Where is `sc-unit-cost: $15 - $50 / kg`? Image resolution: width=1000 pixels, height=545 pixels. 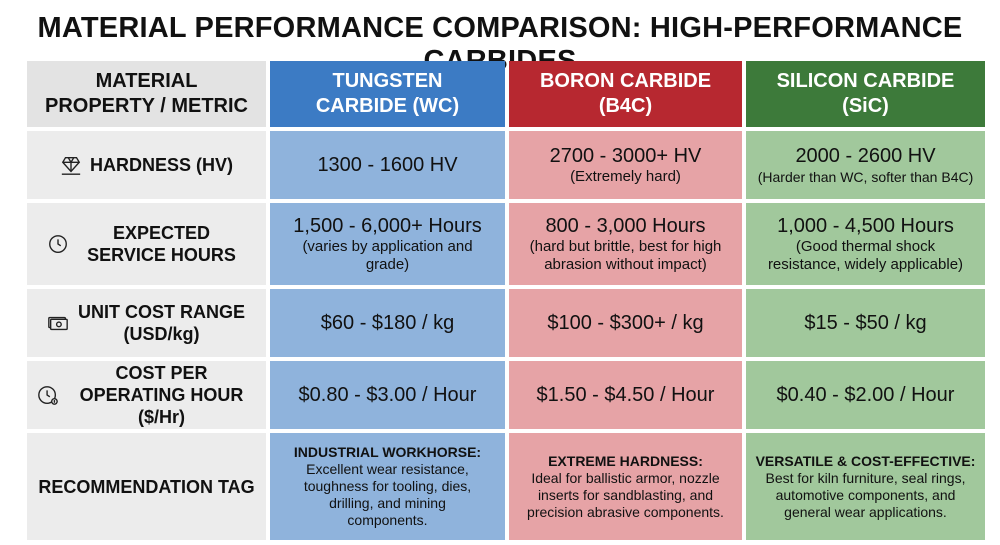 sc-unit-cost: $15 - $50 / kg is located at coordinates (865, 323).